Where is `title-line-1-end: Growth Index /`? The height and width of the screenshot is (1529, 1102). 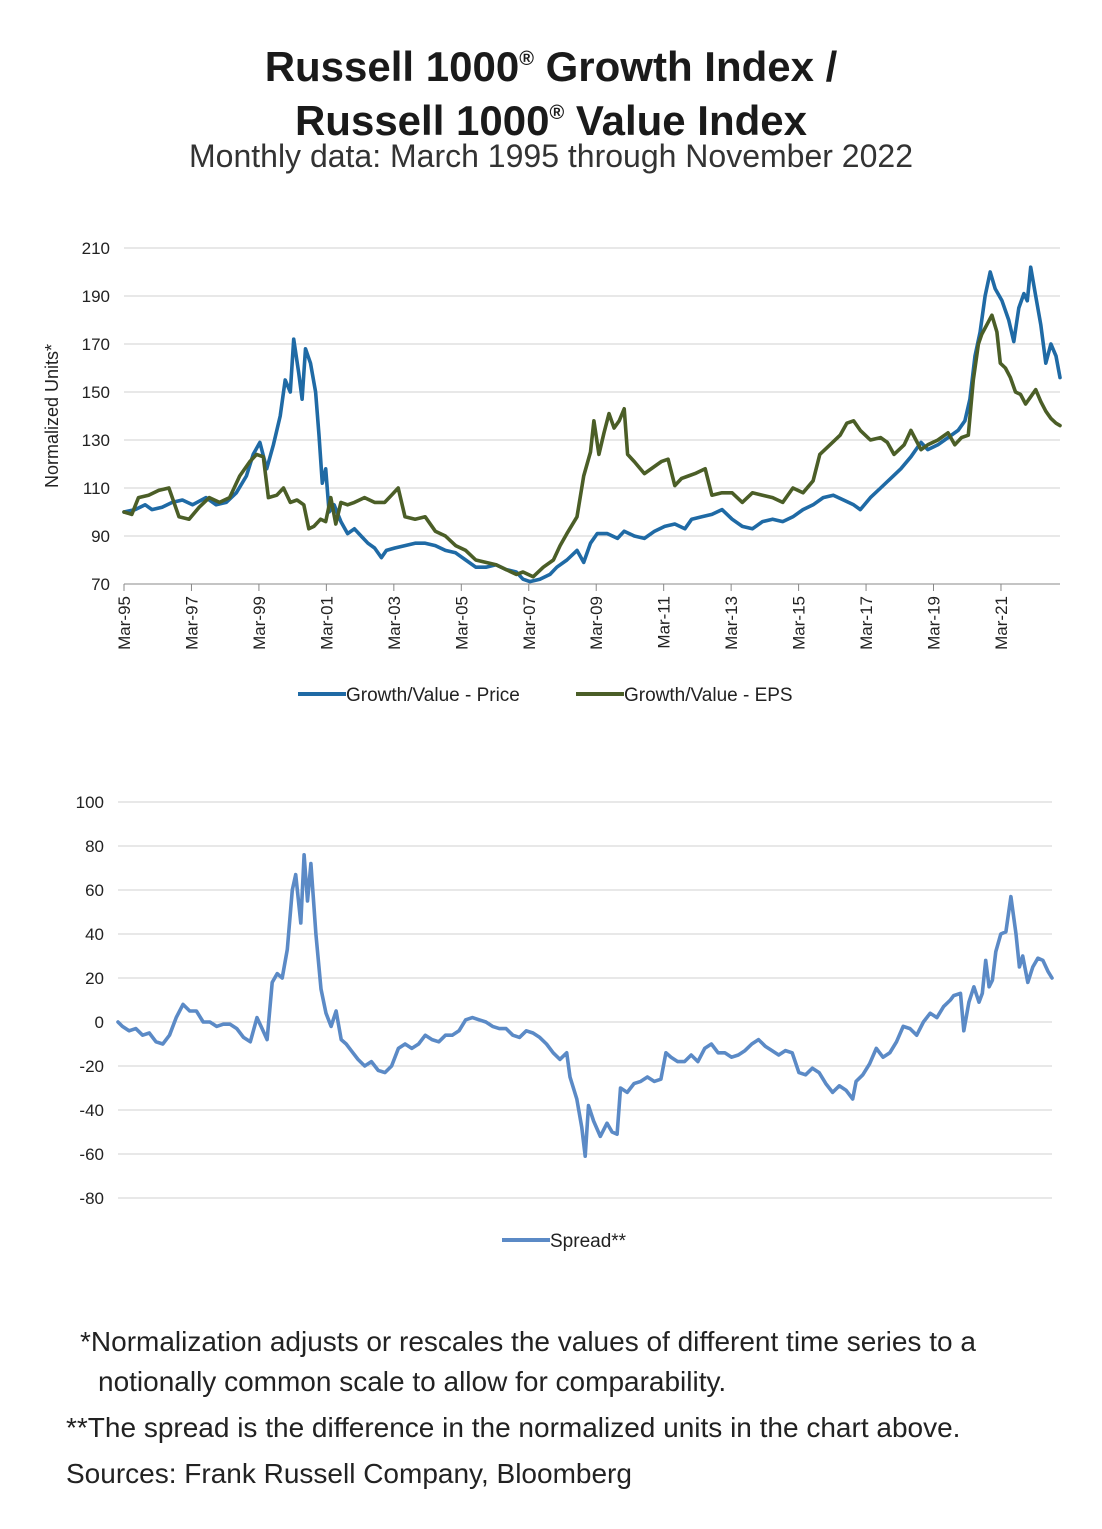 title-line-1-end: Growth Index / is located at coordinates (685, 66).